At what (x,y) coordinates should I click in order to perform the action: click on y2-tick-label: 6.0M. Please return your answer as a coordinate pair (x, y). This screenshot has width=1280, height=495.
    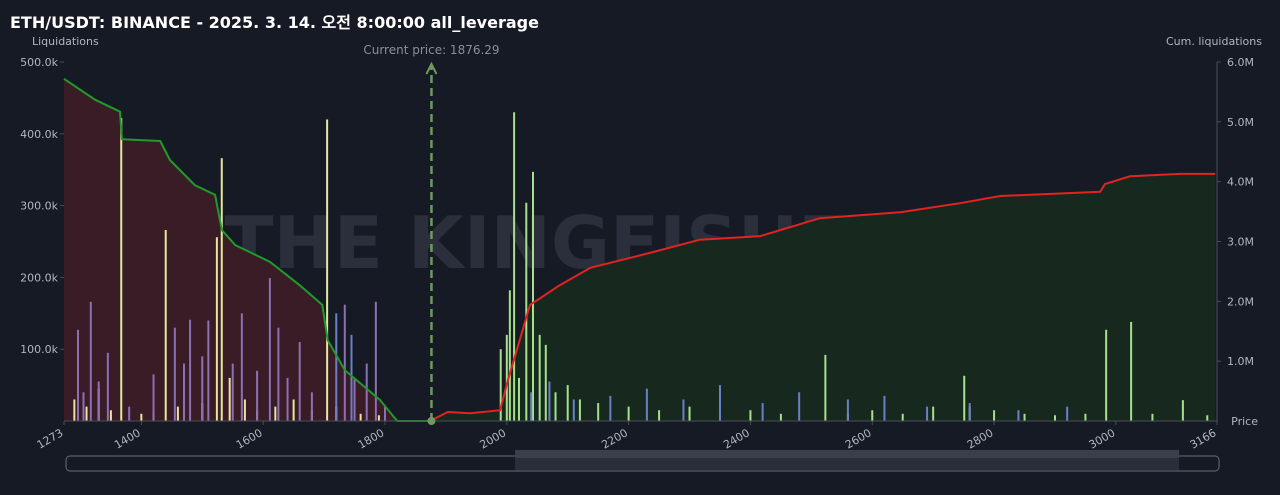
    Looking at the image, I should click on (1240, 62).